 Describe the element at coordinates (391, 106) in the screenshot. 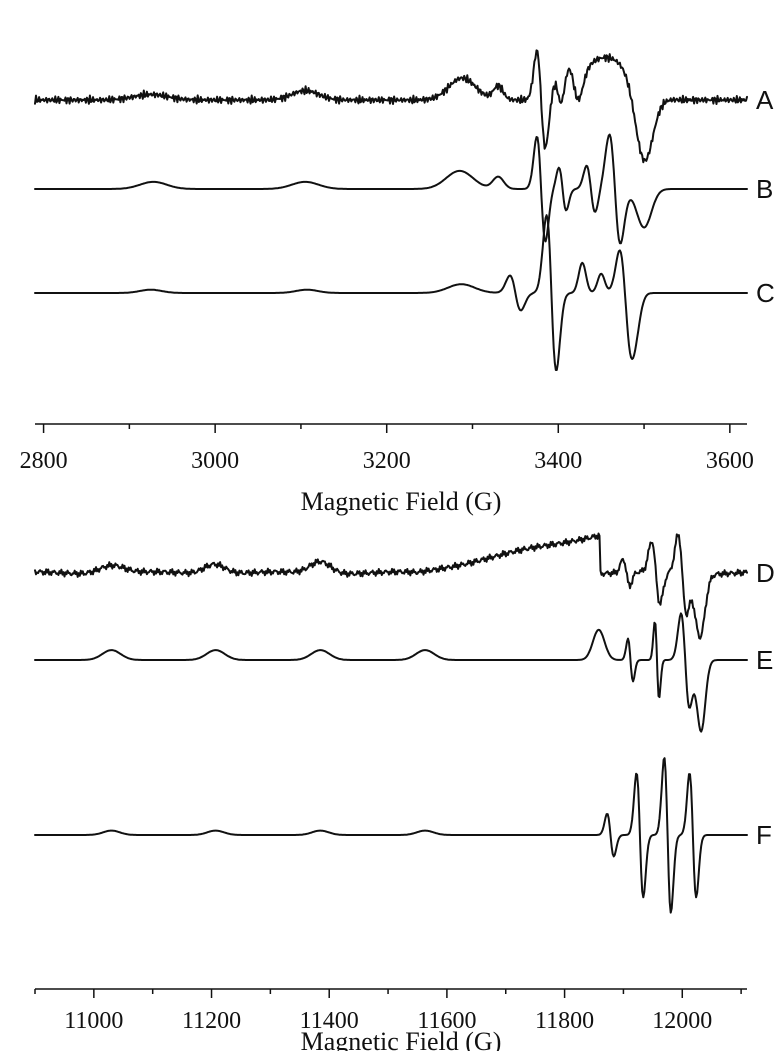

I see `spectrum-trace-a` at that location.